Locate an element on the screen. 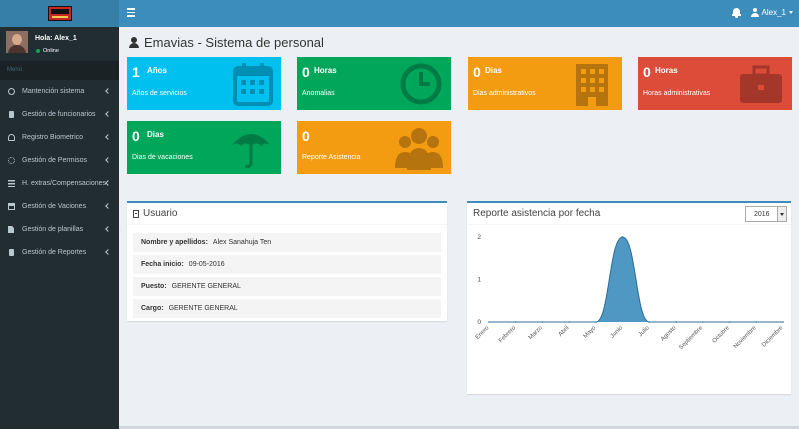  sidebar-item-label: Gestión de Reportes is located at coordinates (54, 252).